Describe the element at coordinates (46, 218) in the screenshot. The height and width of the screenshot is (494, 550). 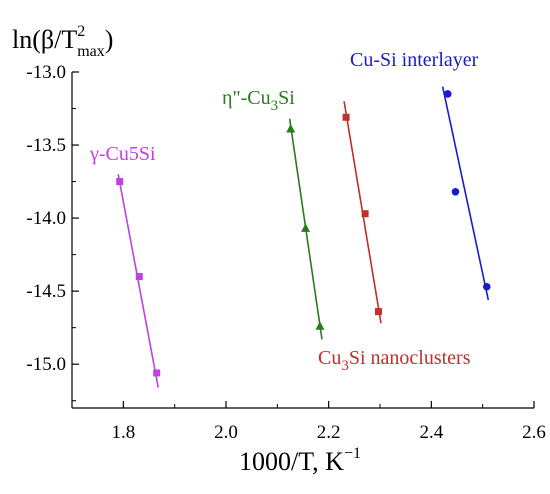
I see `y-tick-label: -14.0` at that location.